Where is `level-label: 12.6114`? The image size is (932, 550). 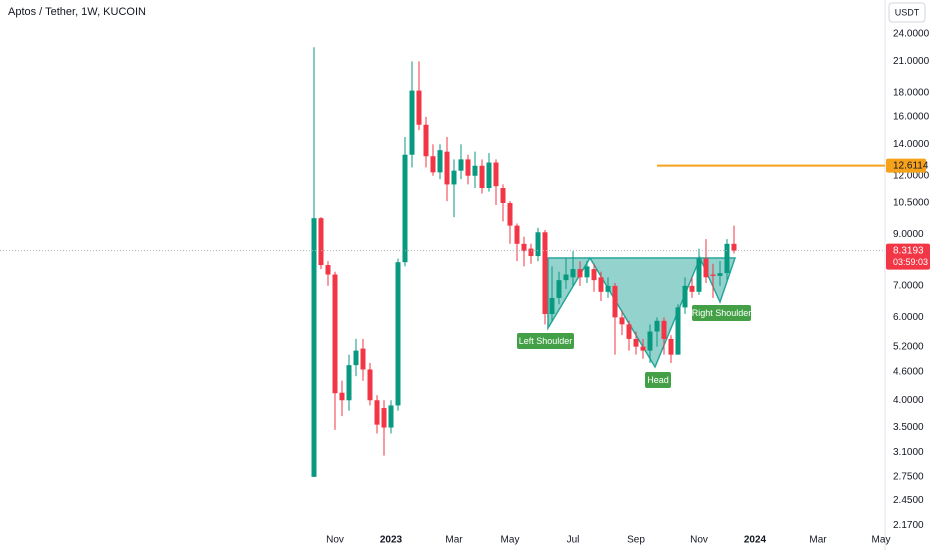 level-label: 12.6114 is located at coordinates (911, 166).